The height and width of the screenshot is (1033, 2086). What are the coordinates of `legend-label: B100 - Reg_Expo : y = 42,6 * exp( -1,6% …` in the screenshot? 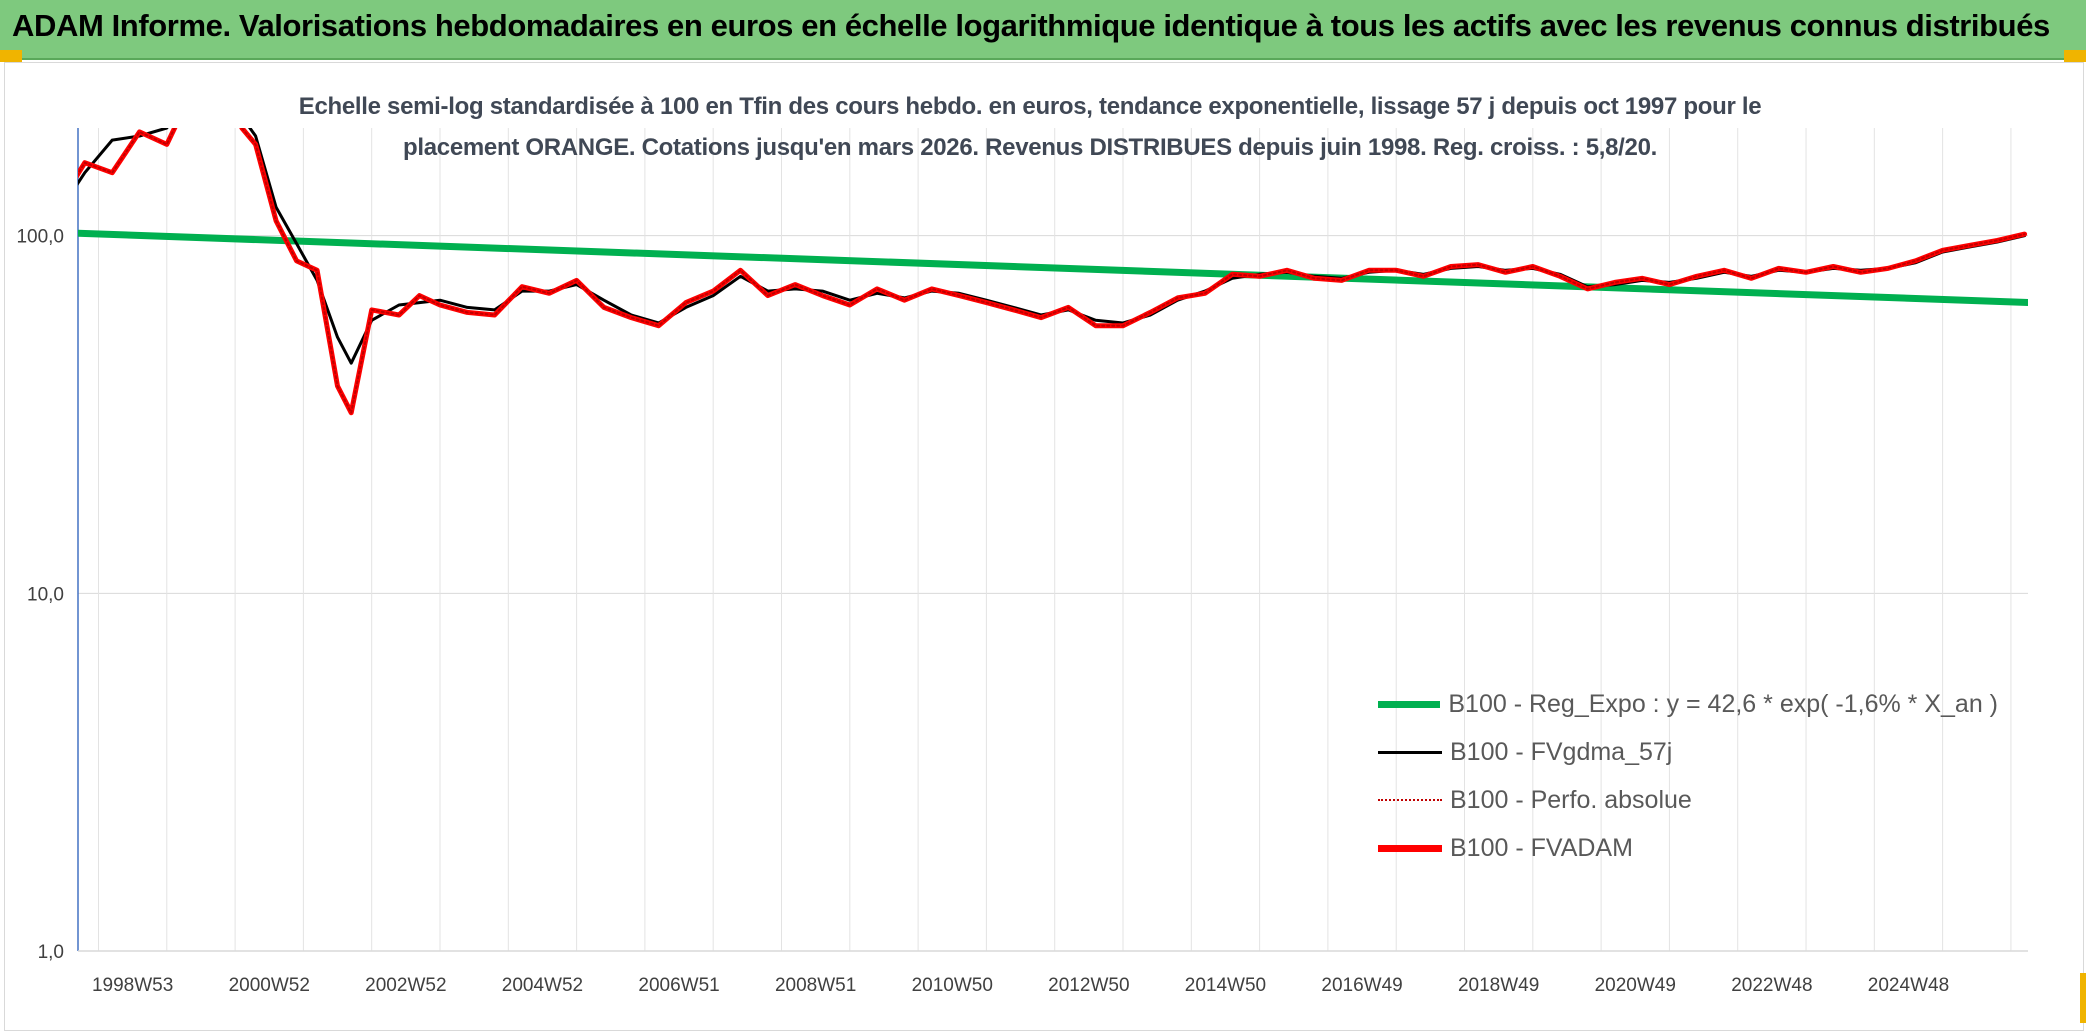 It's located at (1723, 703).